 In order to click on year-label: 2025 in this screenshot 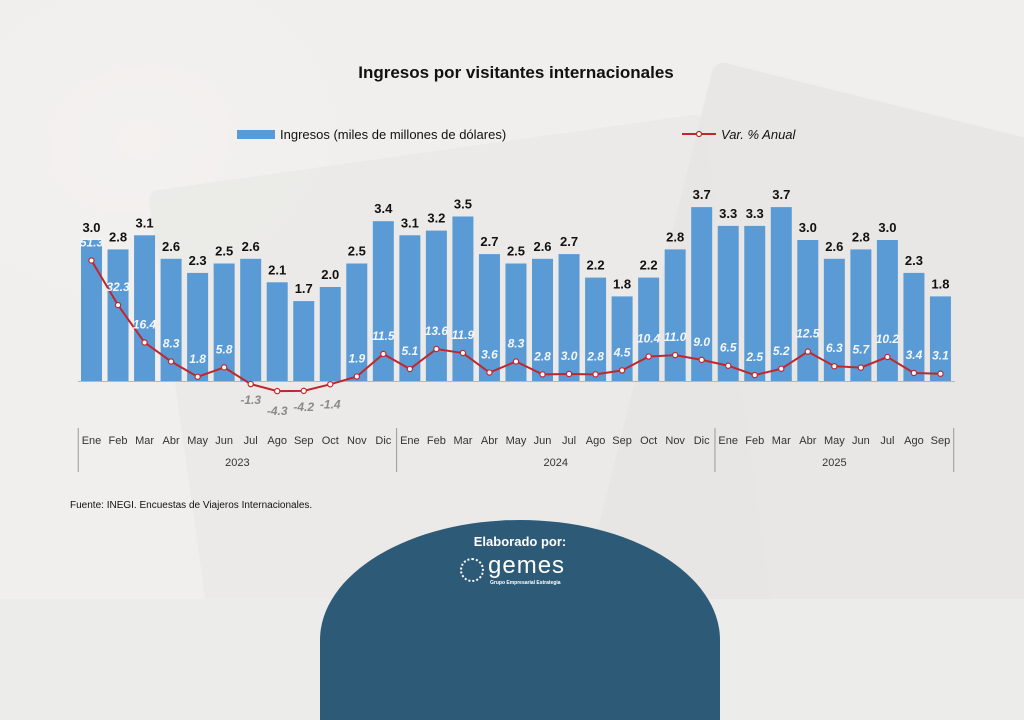, I will do `click(834, 463)`.